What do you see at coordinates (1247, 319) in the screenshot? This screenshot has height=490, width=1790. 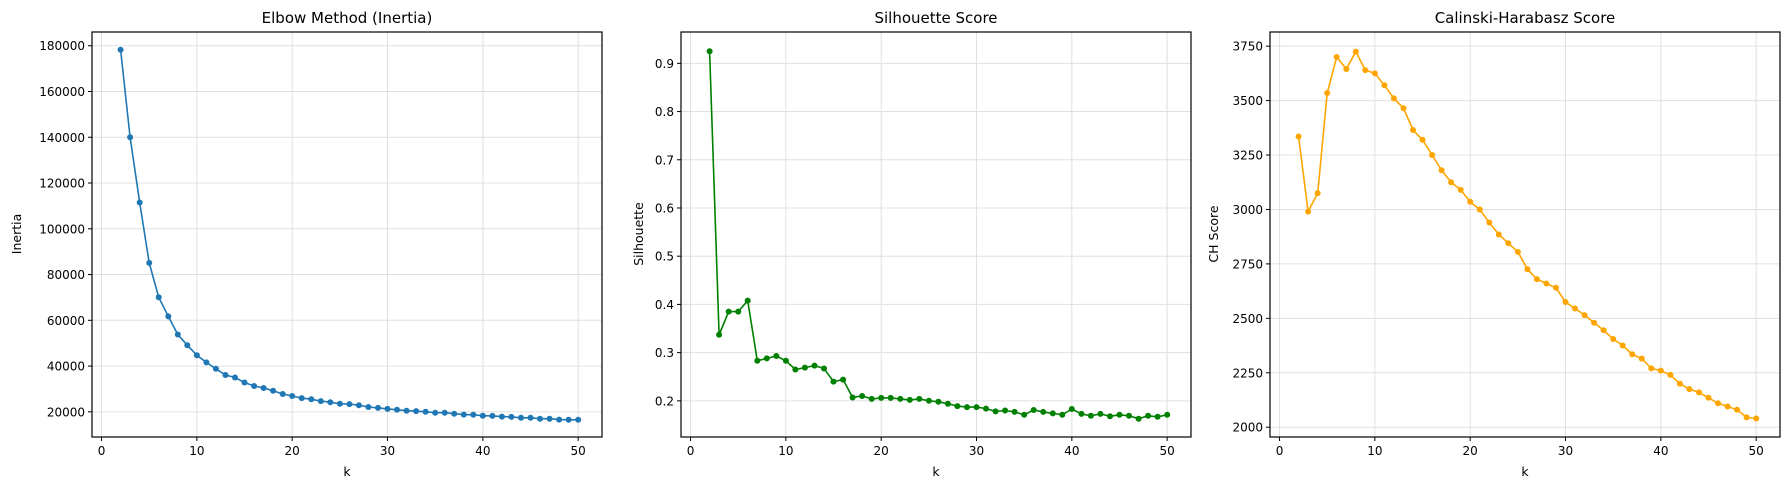 I see `y-tick-label: 2500` at bounding box center [1247, 319].